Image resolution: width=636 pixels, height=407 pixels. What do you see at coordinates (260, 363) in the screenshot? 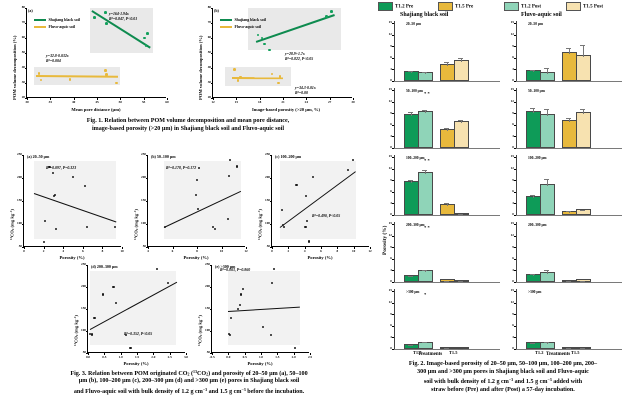
I see `x-axis-title: Porosity (%)` at bounding box center [260, 363].